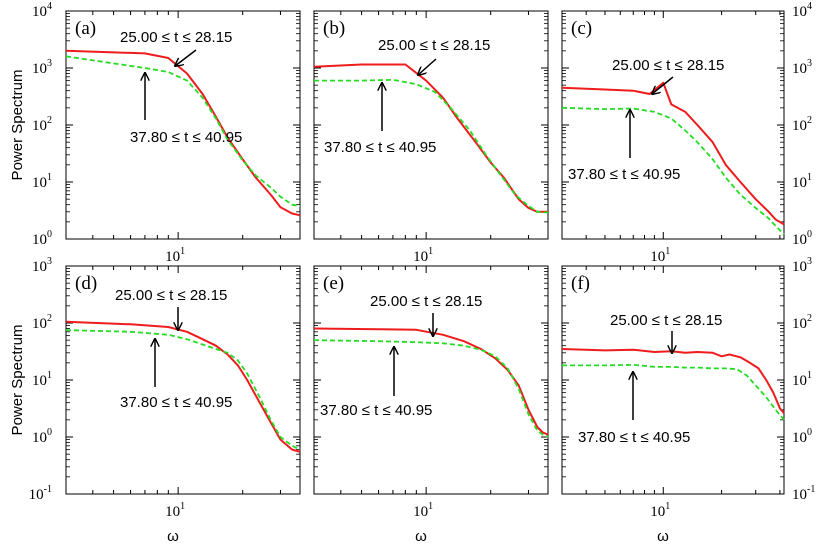  I want to click on panel-b: 101 (b) 25.00 ≤ t ≤ 28.15 37.80 ≤ t ≤ 40.95, so click(431, 137).